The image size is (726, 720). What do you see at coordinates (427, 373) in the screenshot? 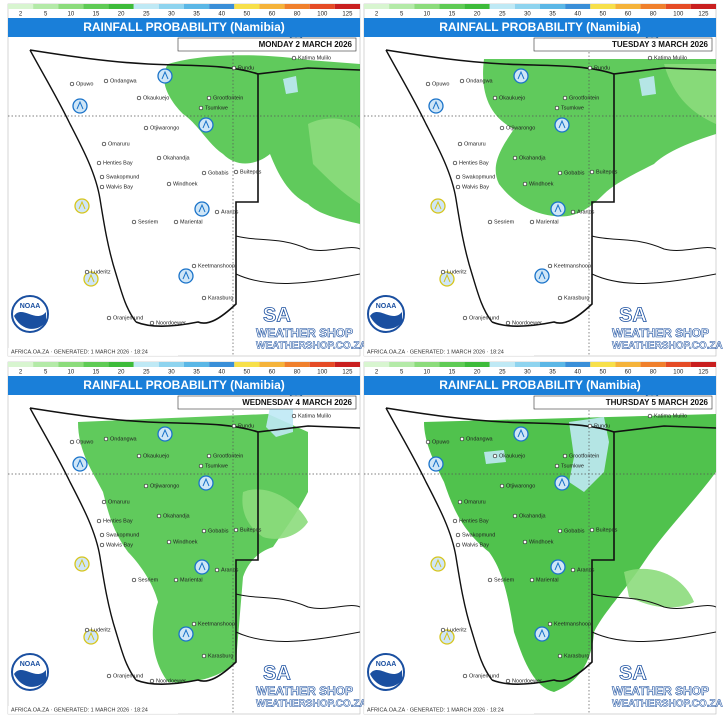
I see `scale-label: 10` at bounding box center [427, 373].